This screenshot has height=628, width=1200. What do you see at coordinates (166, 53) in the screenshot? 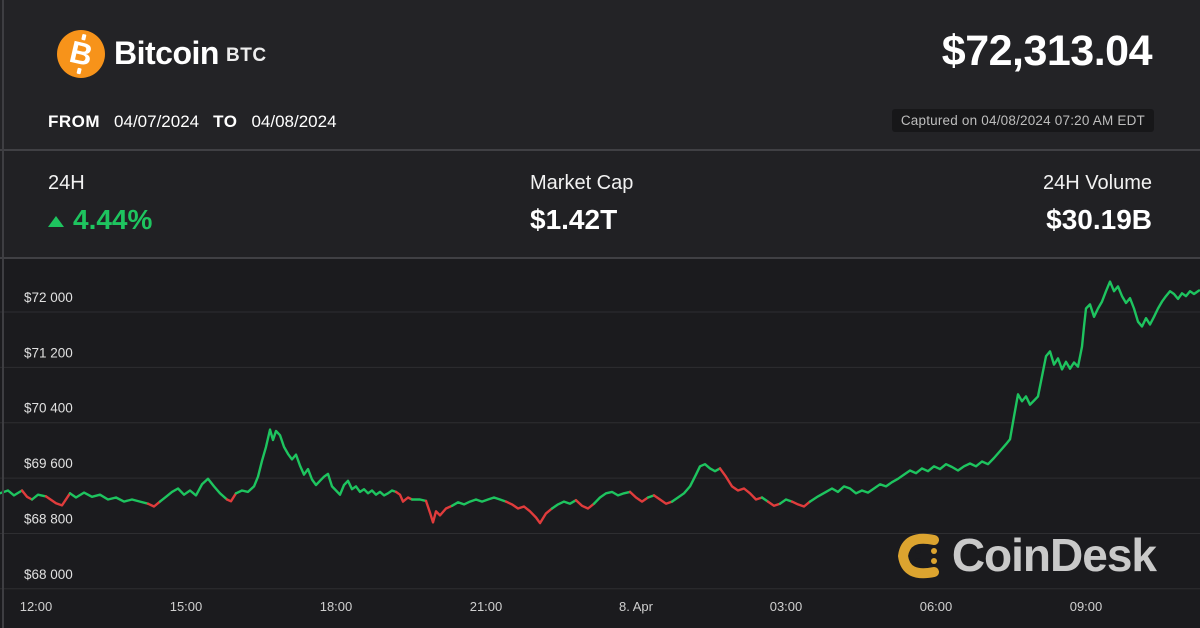
I see `coin-name: Bitcoin` at bounding box center [166, 53].